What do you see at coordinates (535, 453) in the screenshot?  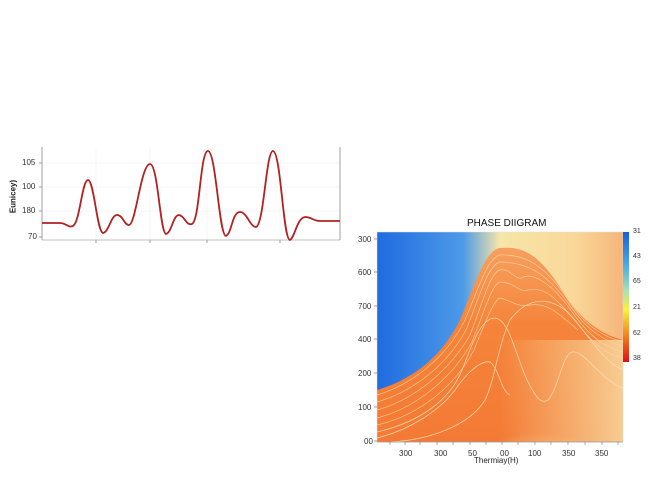 I see `x-tick-label: 100` at bounding box center [535, 453].